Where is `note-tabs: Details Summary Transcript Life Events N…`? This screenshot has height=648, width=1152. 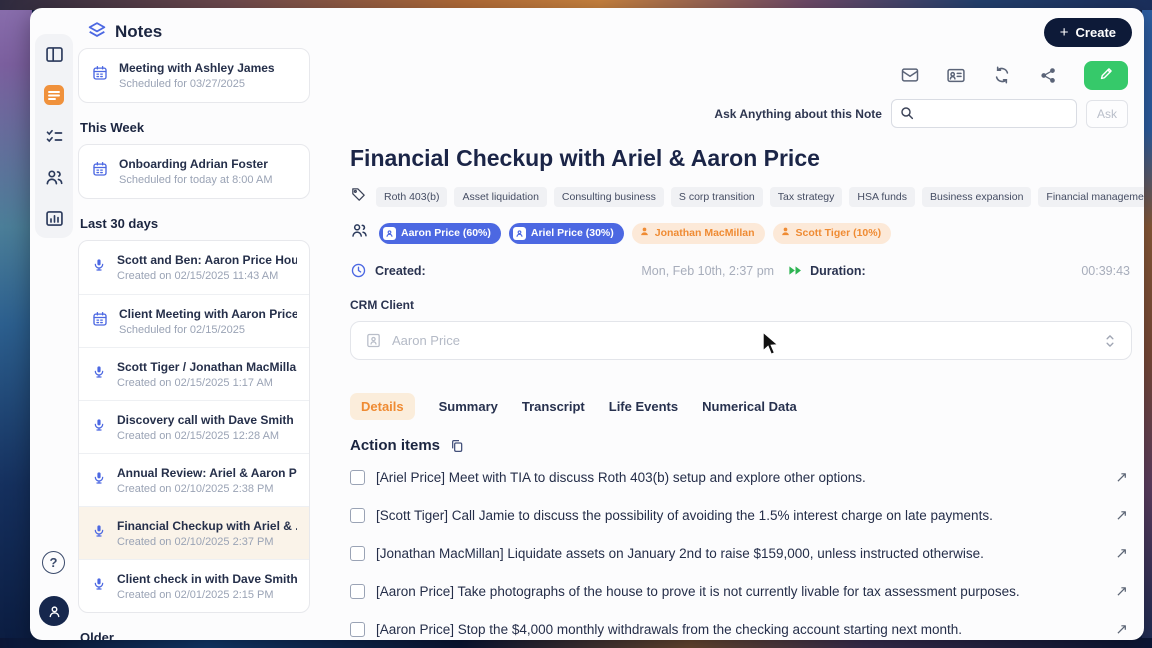
note-tabs: Details Summary Transcript Life Events N… is located at coordinates (741, 406).